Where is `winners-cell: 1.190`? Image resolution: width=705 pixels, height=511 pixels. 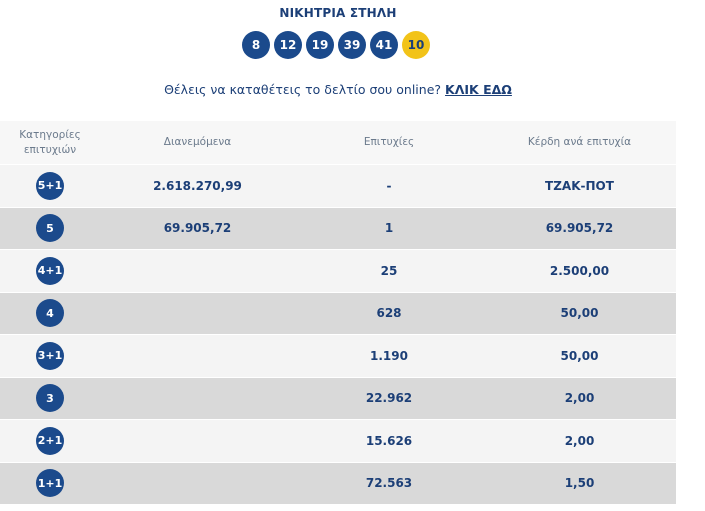
winners-cell: 1.190 is located at coordinates (389, 355).